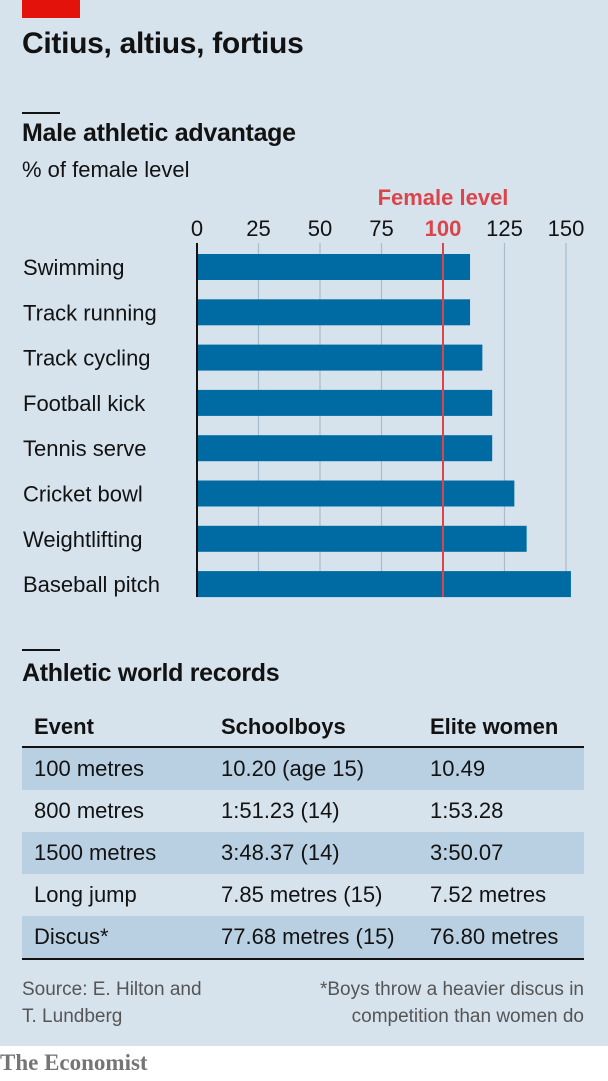  Describe the element at coordinates (95, 852) in the screenshot. I see `table-cell: 1500 metres` at that location.